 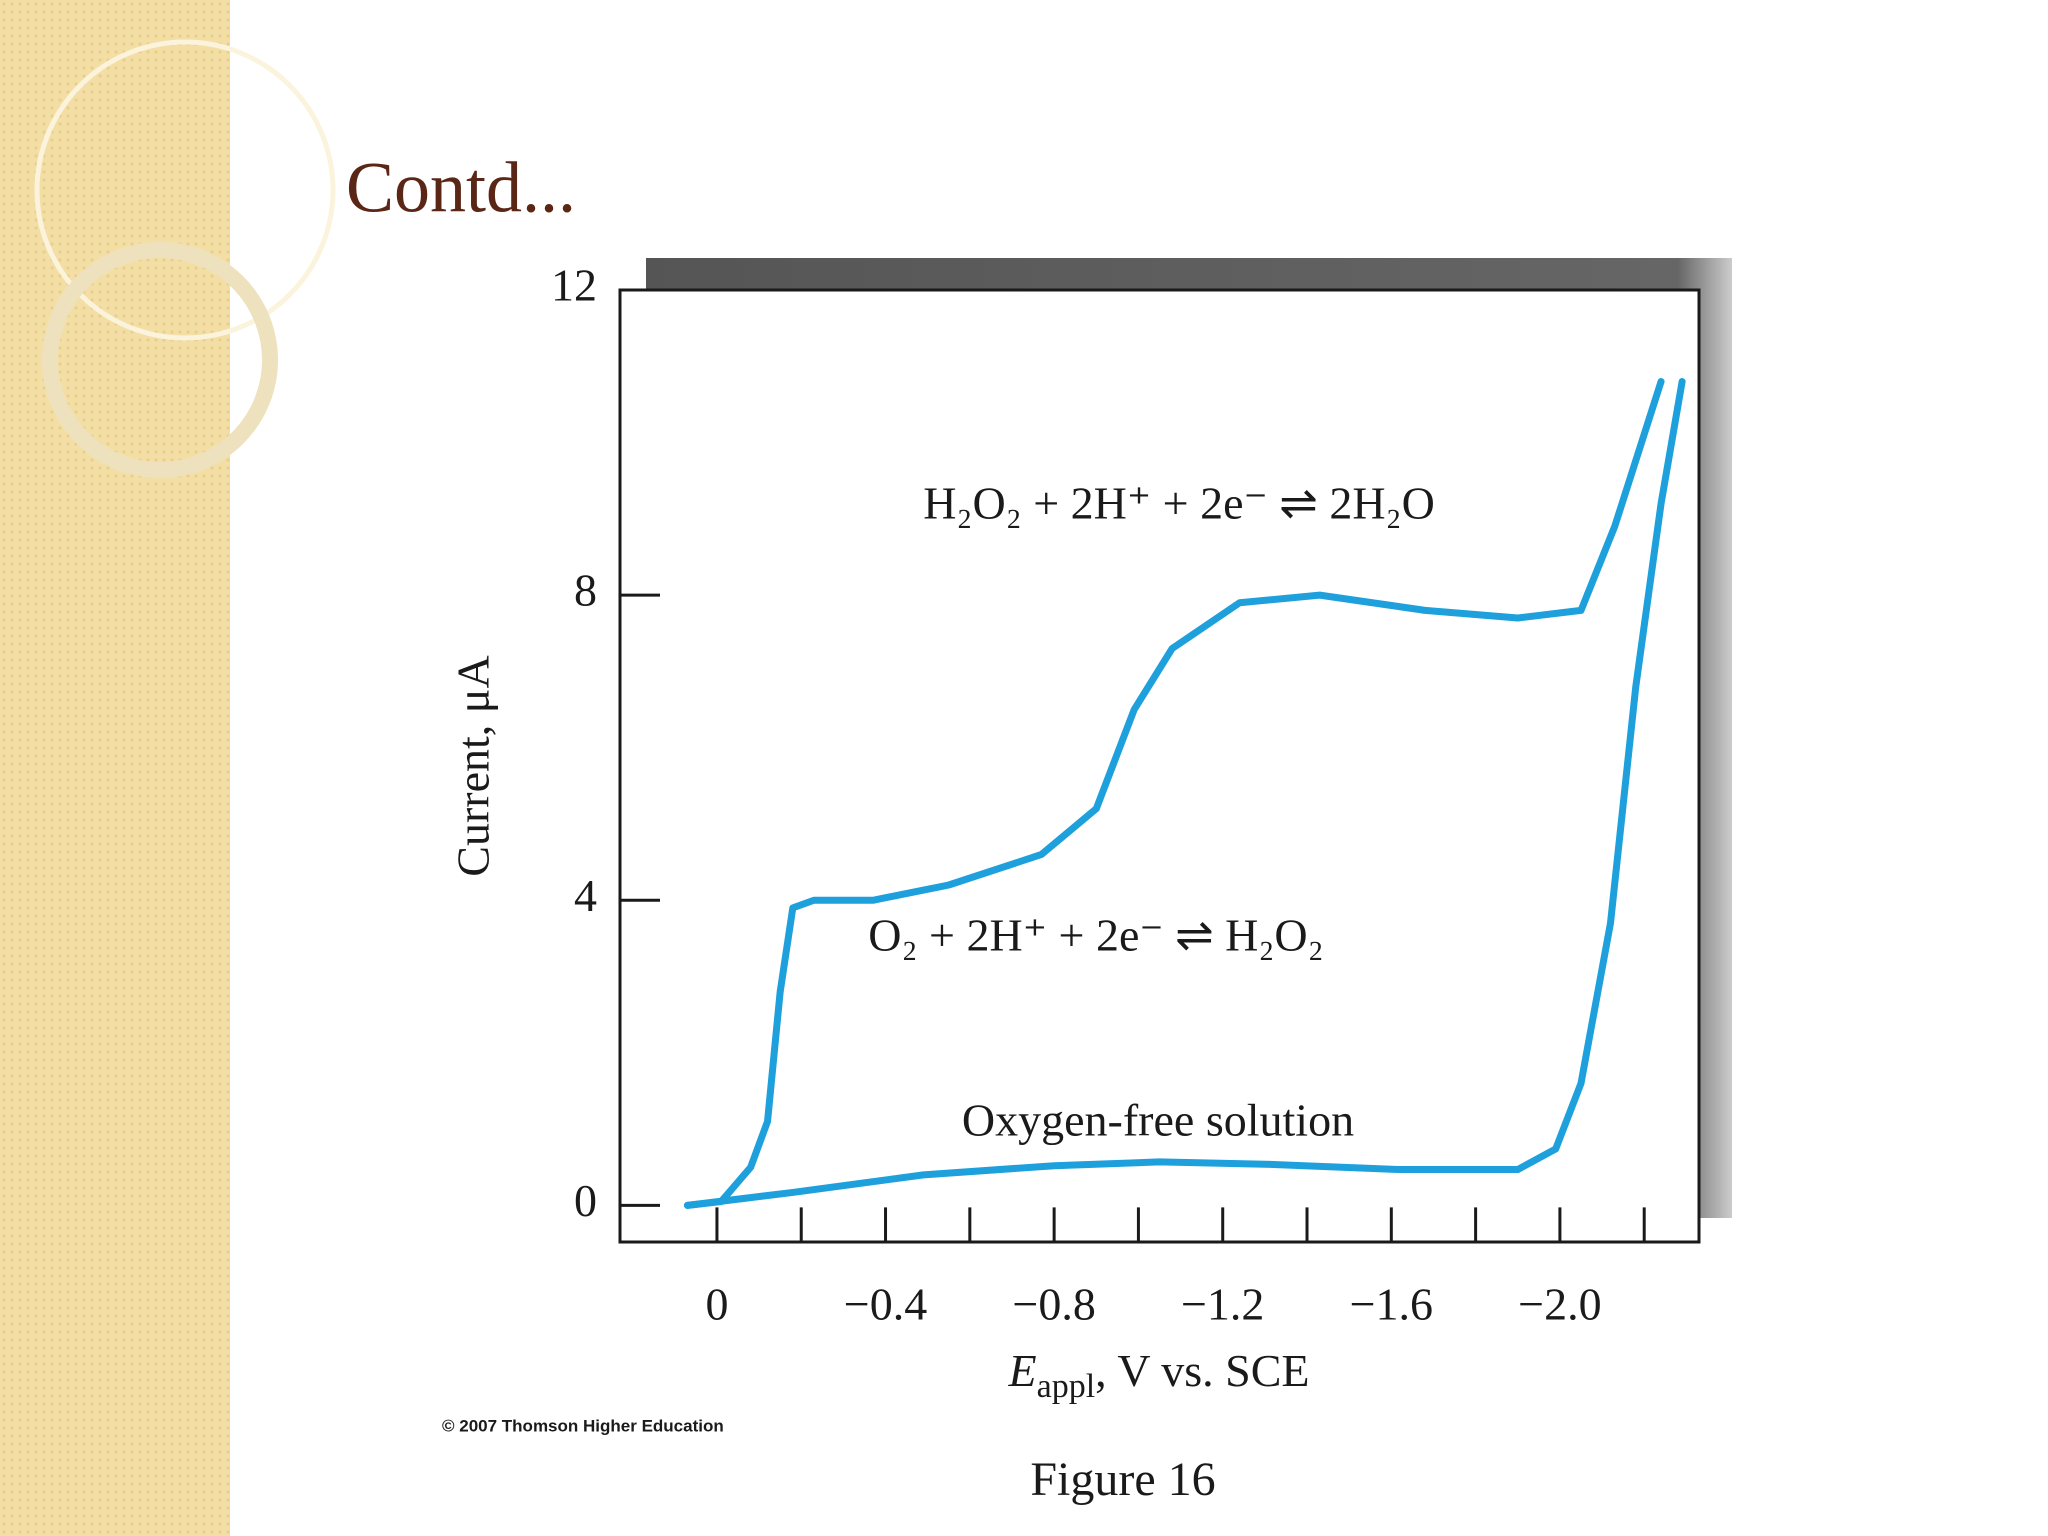 I want to click on annotation: H₂O₂ + 2H⁺ + 2e⁻ ⇌ 2H₂O, so click(x=1179, y=503).